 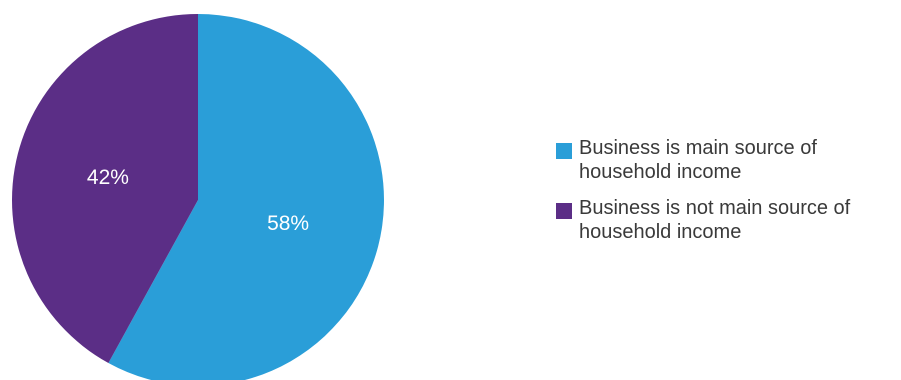 I want to click on legend-swatch-business-not-main, so click(x=564, y=211).